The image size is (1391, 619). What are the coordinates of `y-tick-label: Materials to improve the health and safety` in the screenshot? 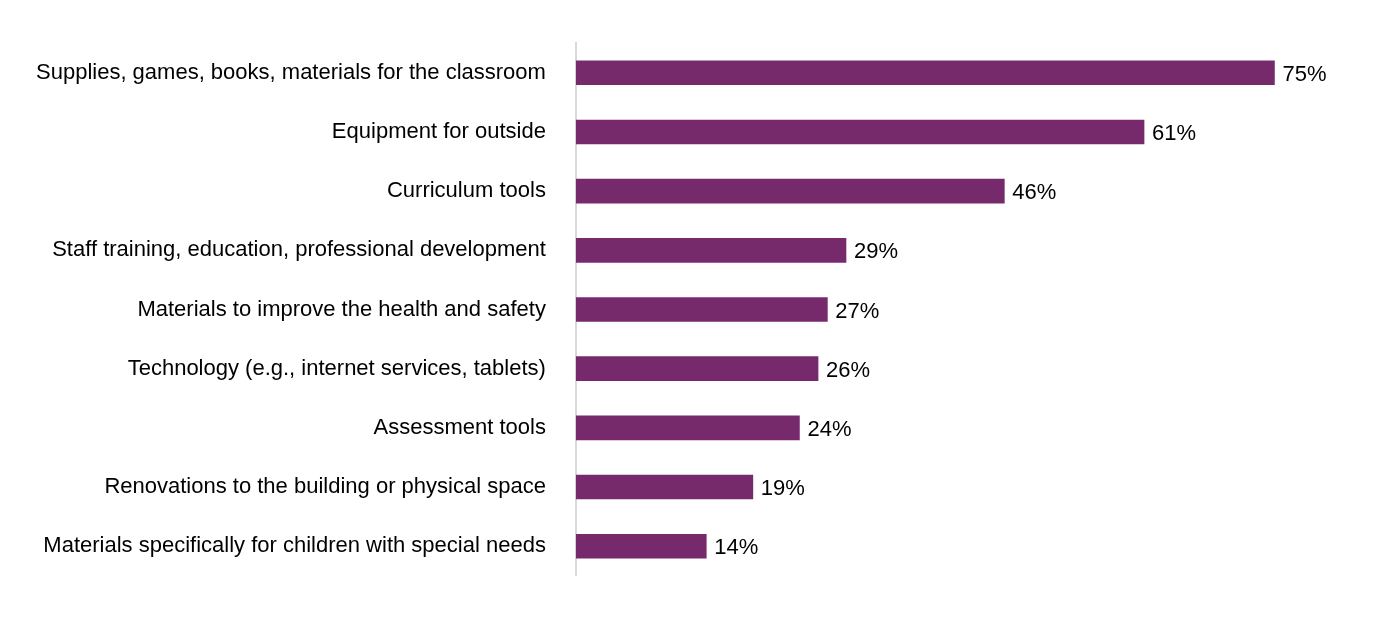 It's located at (341, 308).